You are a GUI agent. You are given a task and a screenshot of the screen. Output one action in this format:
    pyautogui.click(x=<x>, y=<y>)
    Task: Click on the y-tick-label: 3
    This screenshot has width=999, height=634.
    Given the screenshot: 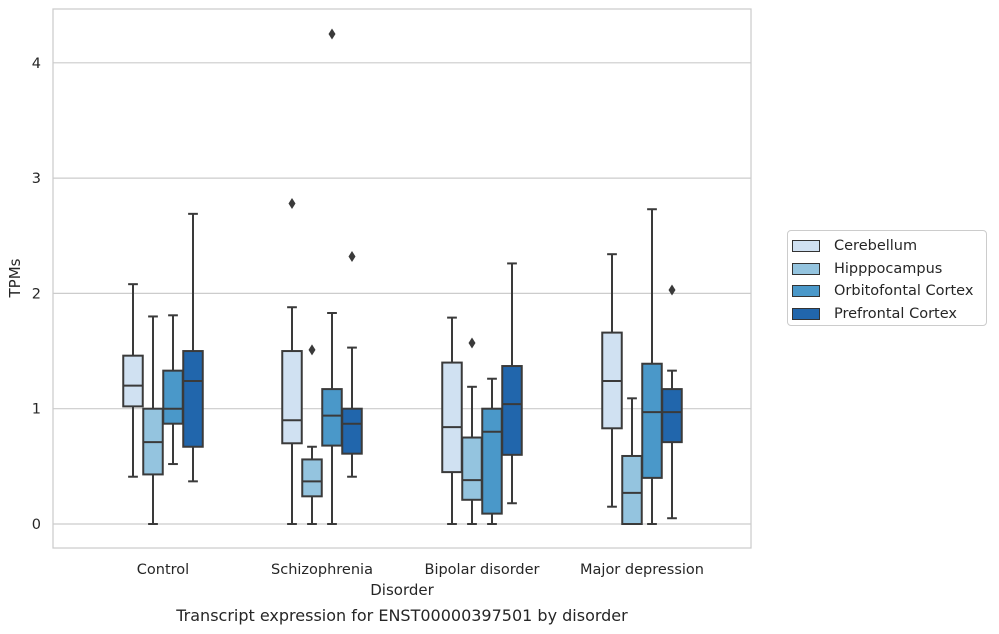 What is the action you would take?
    pyautogui.click(x=36, y=179)
    